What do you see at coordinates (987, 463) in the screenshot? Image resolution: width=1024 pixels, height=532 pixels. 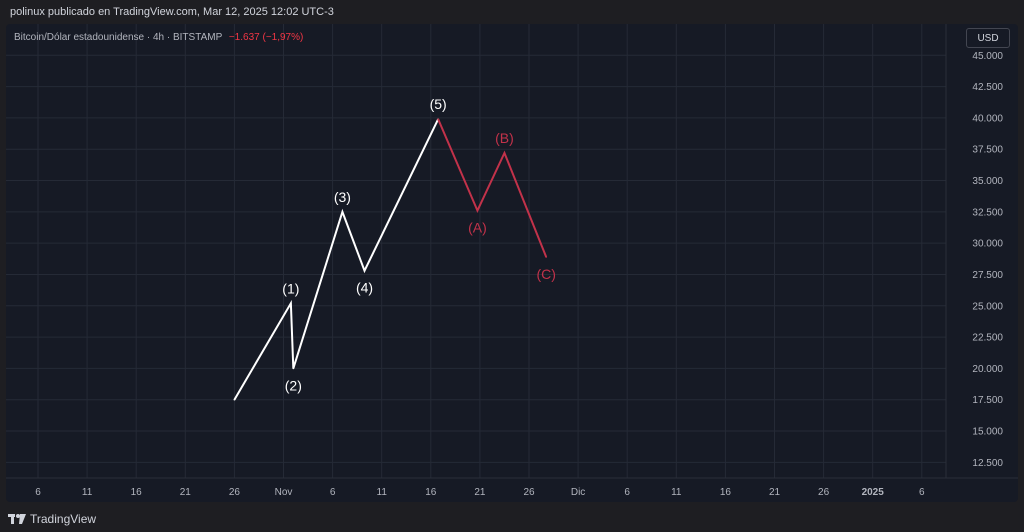 I see `y-tick-label: 12.500` at bounding box center [987, 463].